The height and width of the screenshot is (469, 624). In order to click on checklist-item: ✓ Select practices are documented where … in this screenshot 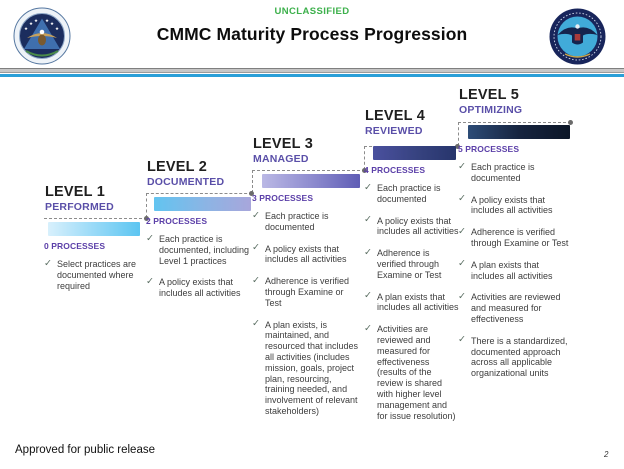, I will do `click(95, 274)`.